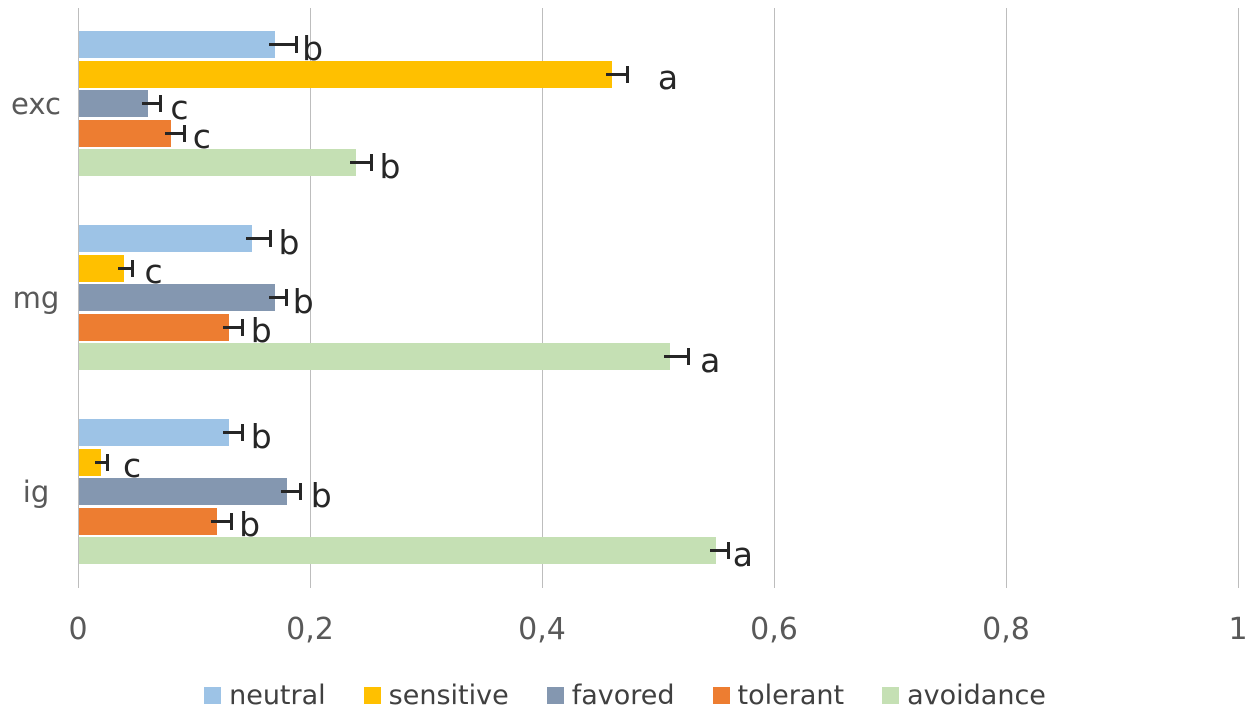 The width and height of the screenshot is (1250, 721). What do you see at coordinates (719, 550) in the screenshot?
I see `error-bar-avoidance-ig` at bounding box center [719, 550].